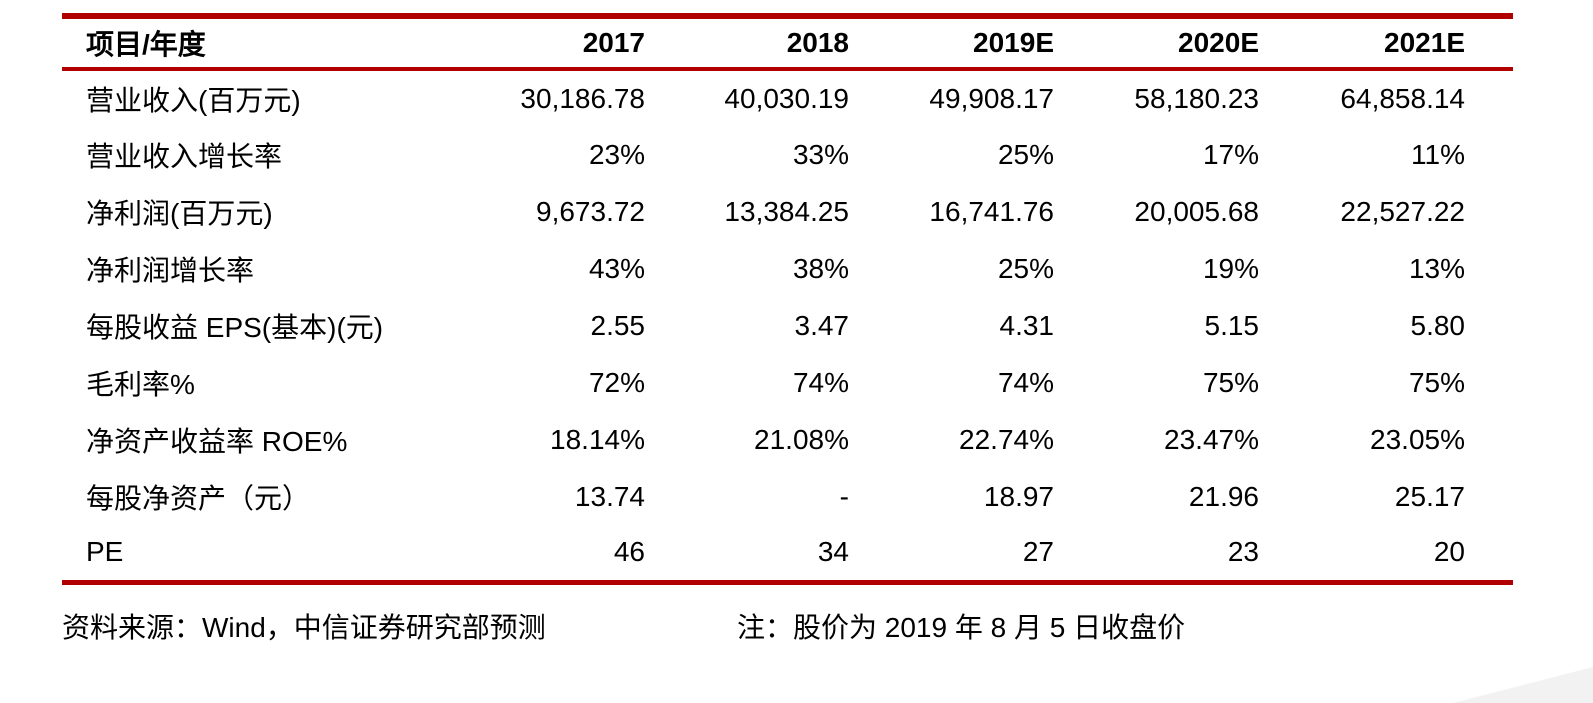 The image size is (1593, 703). Describe the element at coordinates (252, 43) in the screenshot. I see `column-header-item: 项目/年度` at that location.